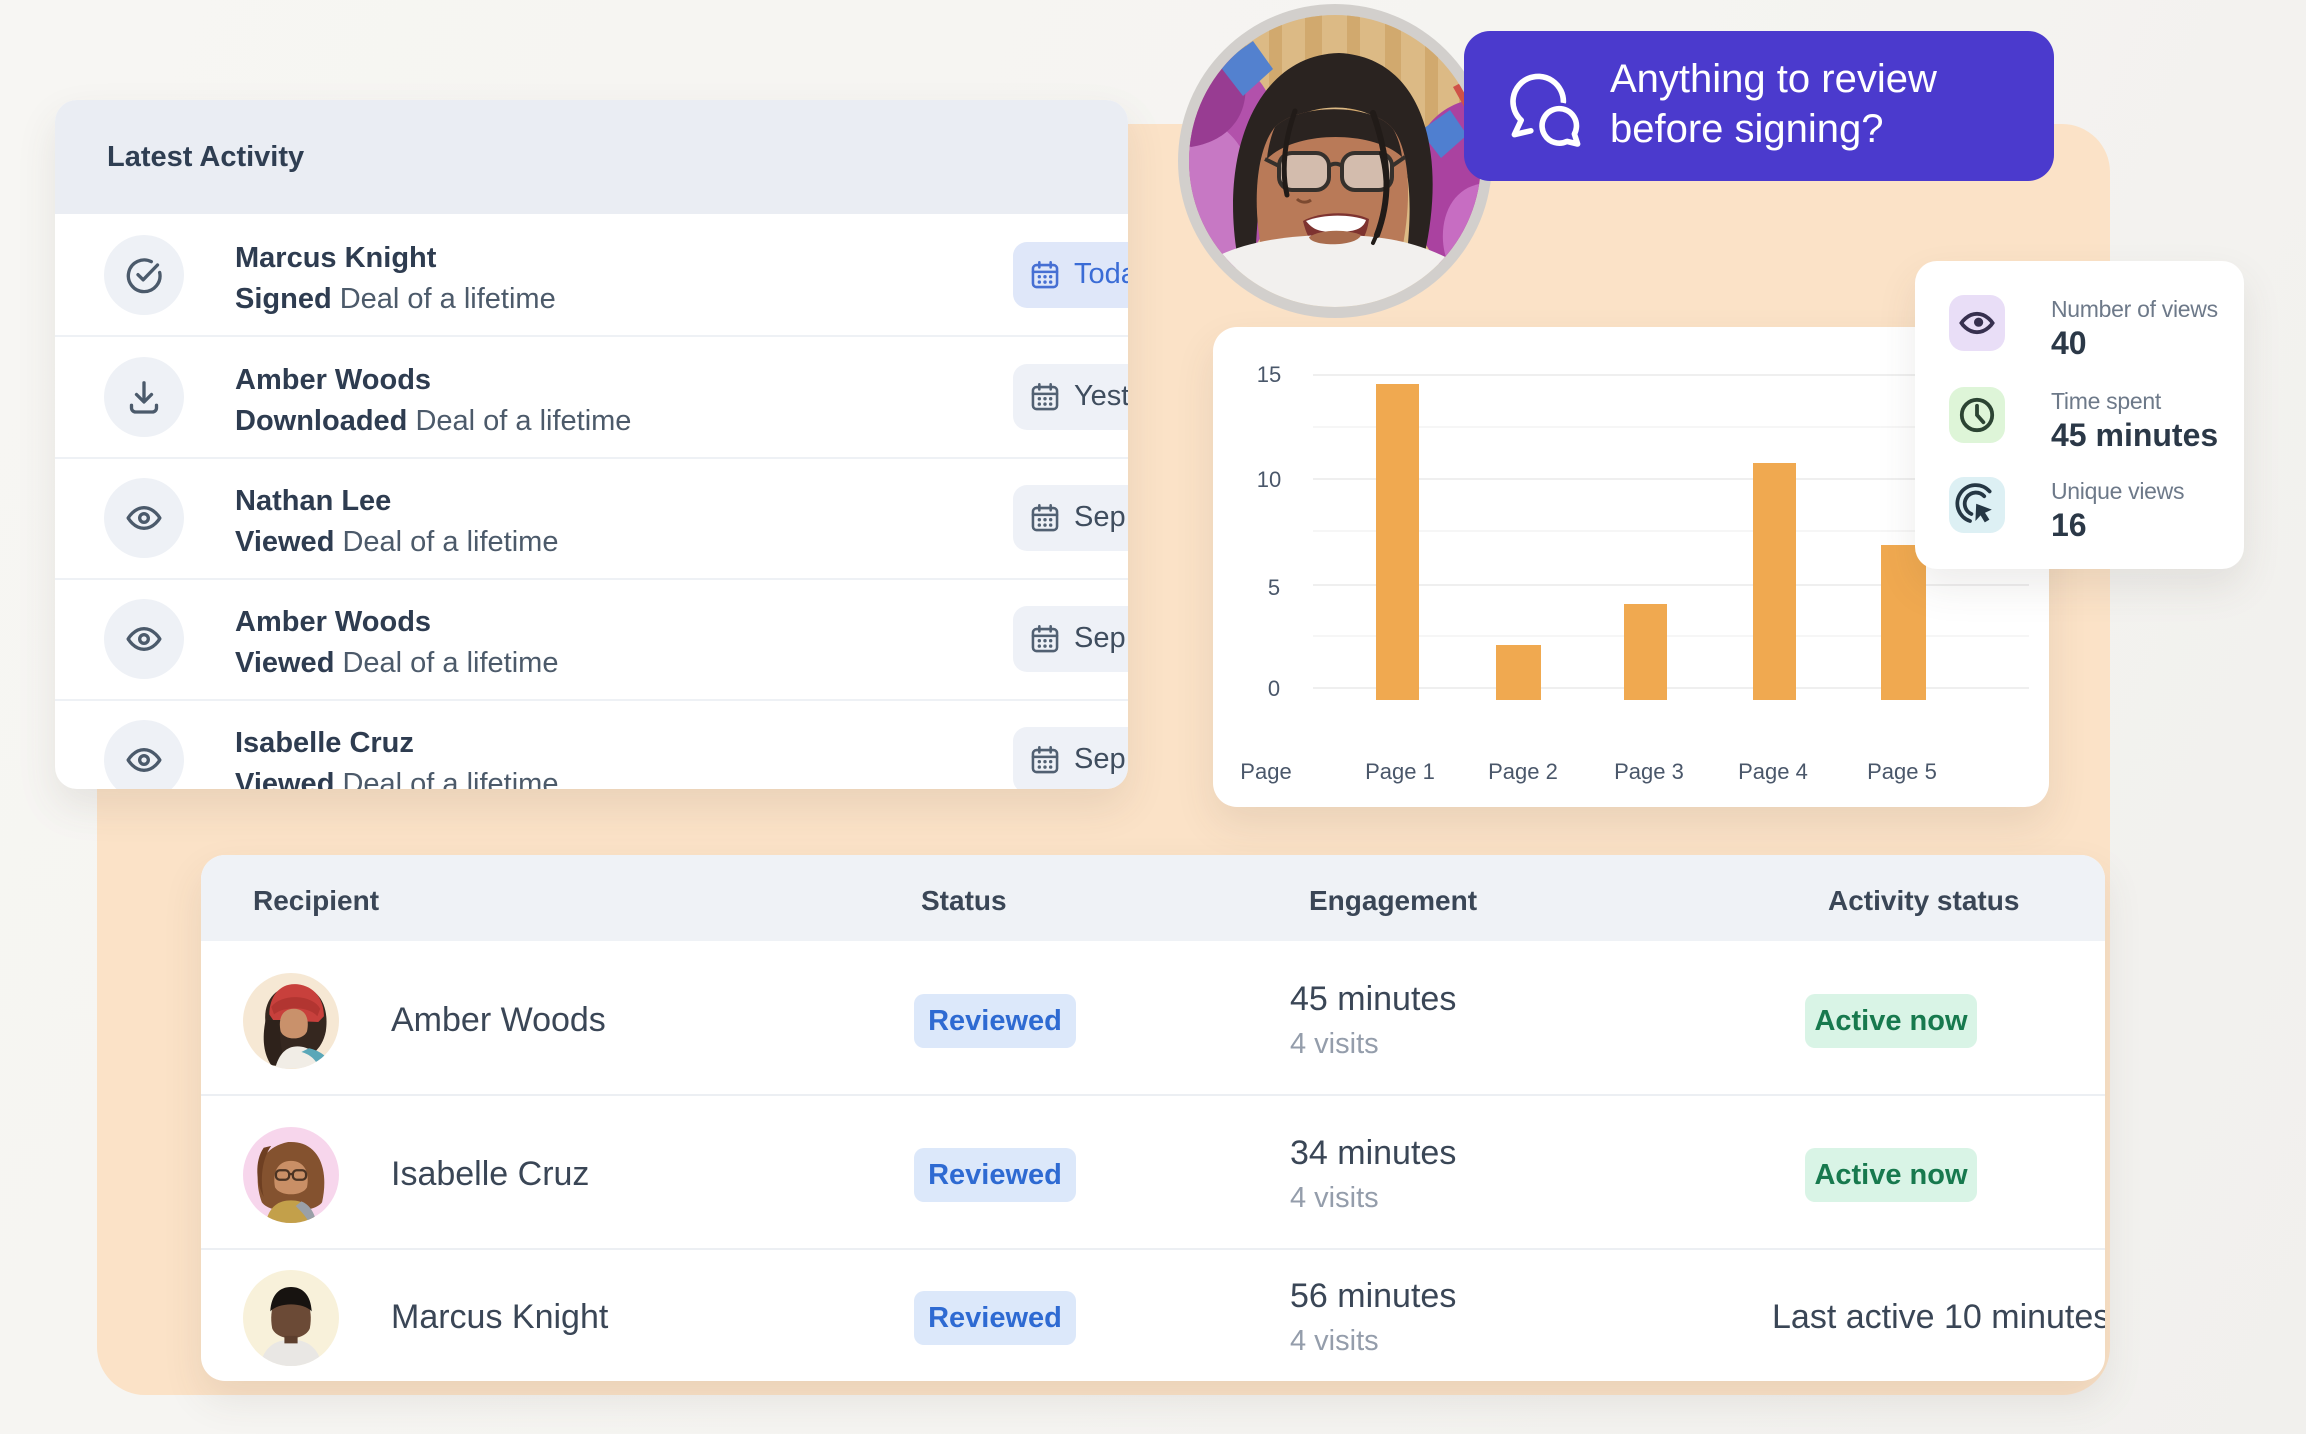 The width and height of the screenshot is (2306, 1434). What do you see at coordinates (1265, 771) in the screenshot?
I see `svg-text: Page` at bounding box center [1265, 771].